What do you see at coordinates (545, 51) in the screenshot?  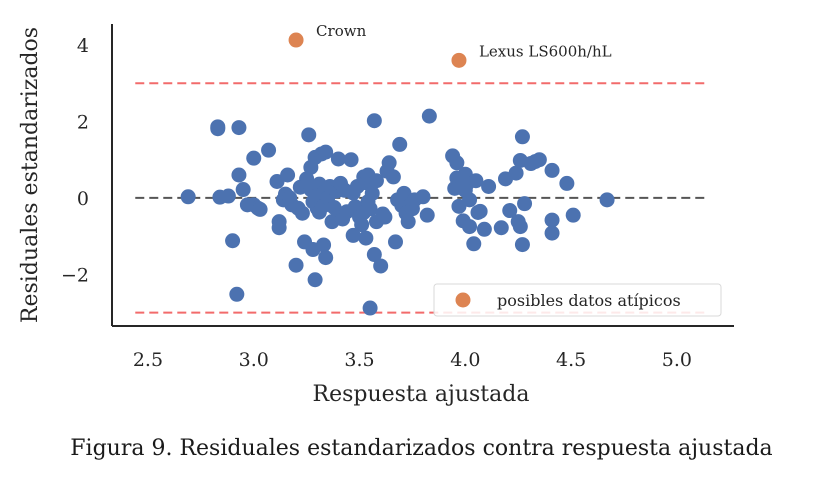 I see `outlier-label: Lexus LS600h/hL` at bounding box center [545, 51].